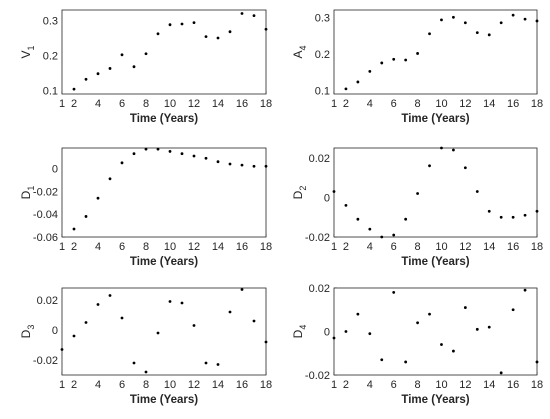 The height and width of the screenshot is (419, 550). Describe the element at coordinates (55, 170) in the screenshot. I see `y-tick-label: 0` at that location.